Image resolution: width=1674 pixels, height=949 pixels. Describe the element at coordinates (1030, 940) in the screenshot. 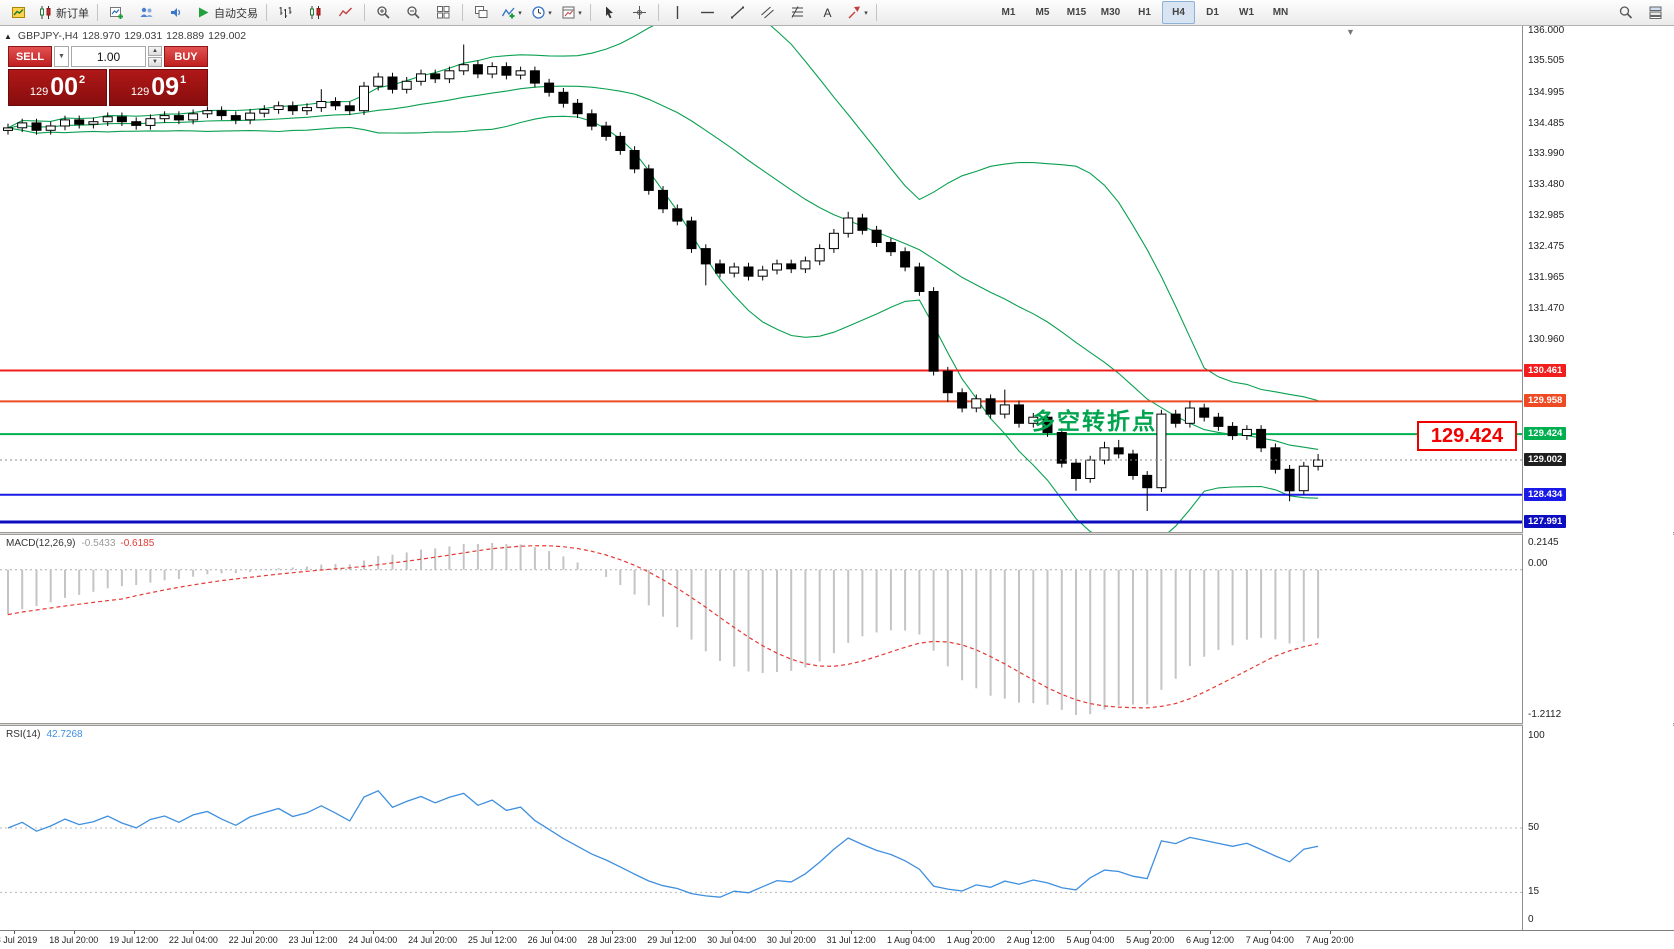

I see `time-axis-label: 2 Aug 12:00` at that location.